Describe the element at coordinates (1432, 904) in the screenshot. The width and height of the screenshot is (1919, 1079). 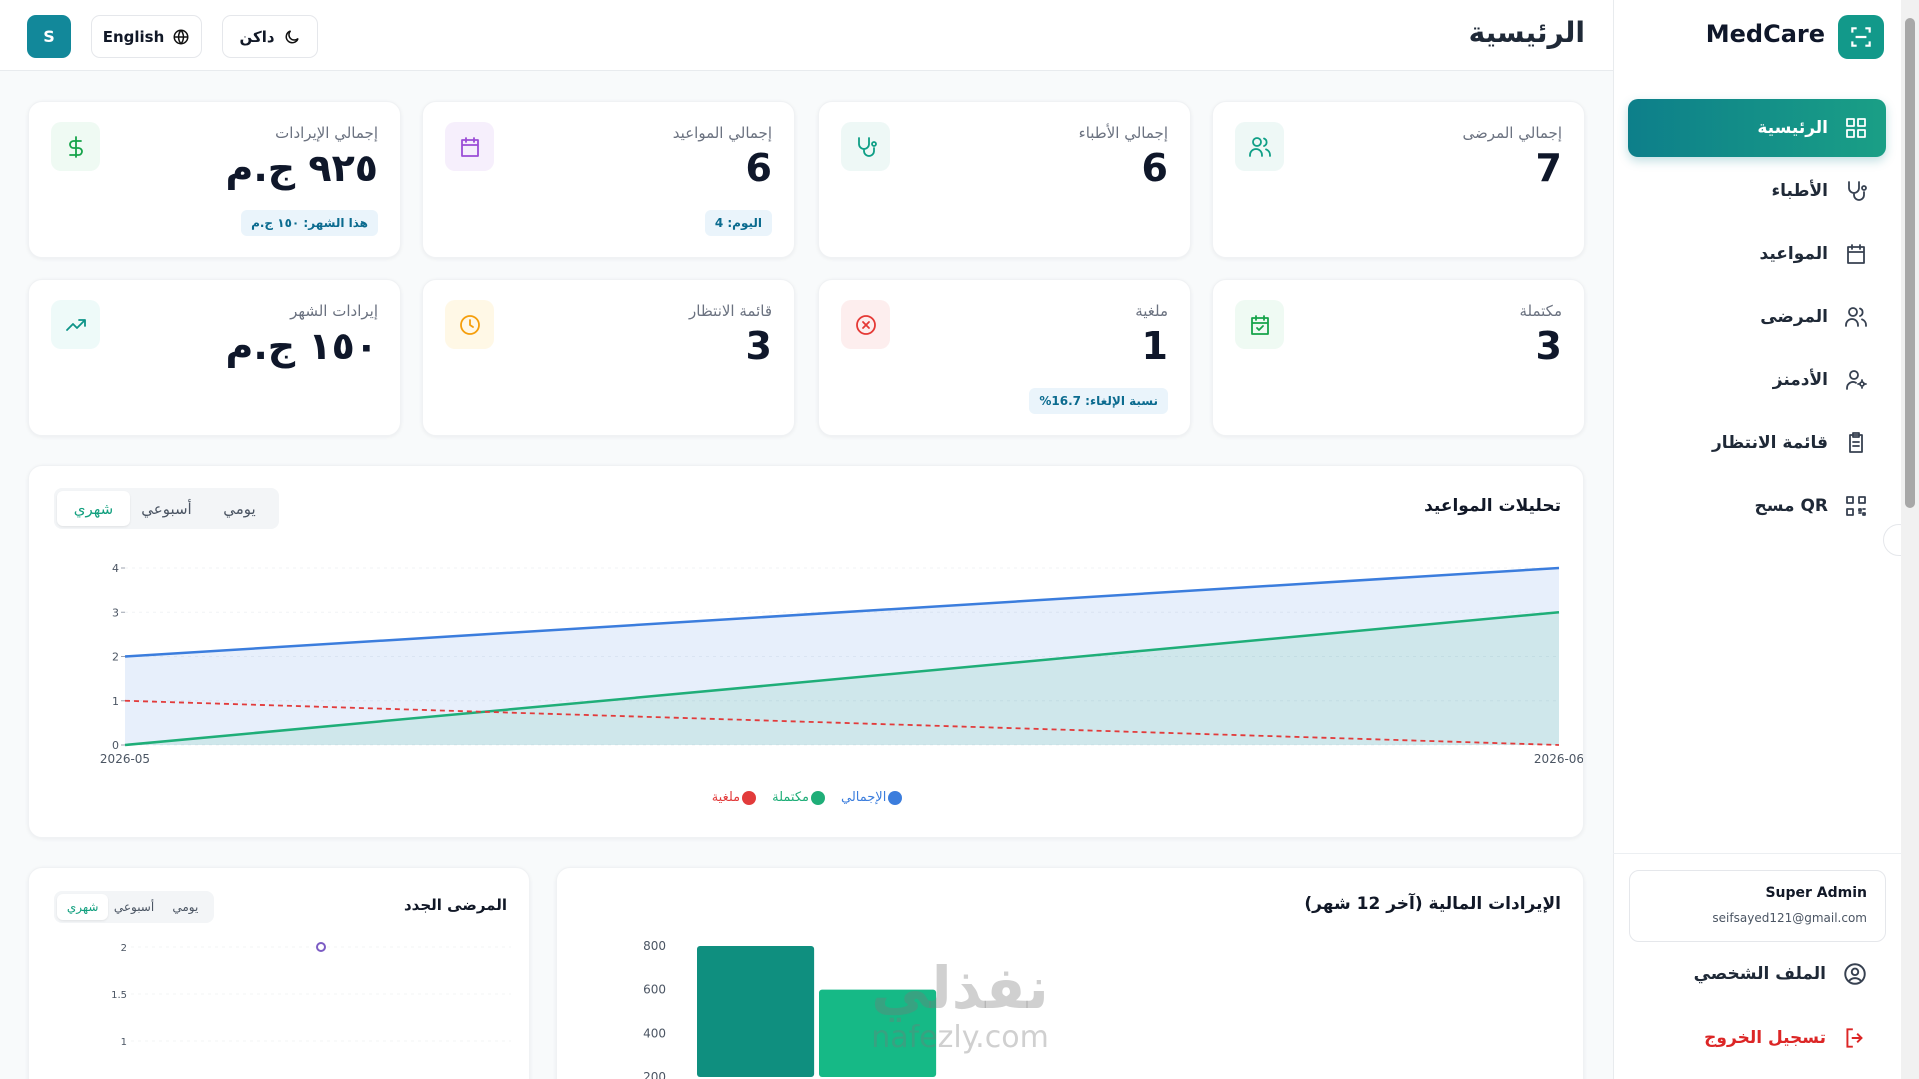
I see `chart-title: الإيرادات المالية (آخر 12 شهر)` at that location.